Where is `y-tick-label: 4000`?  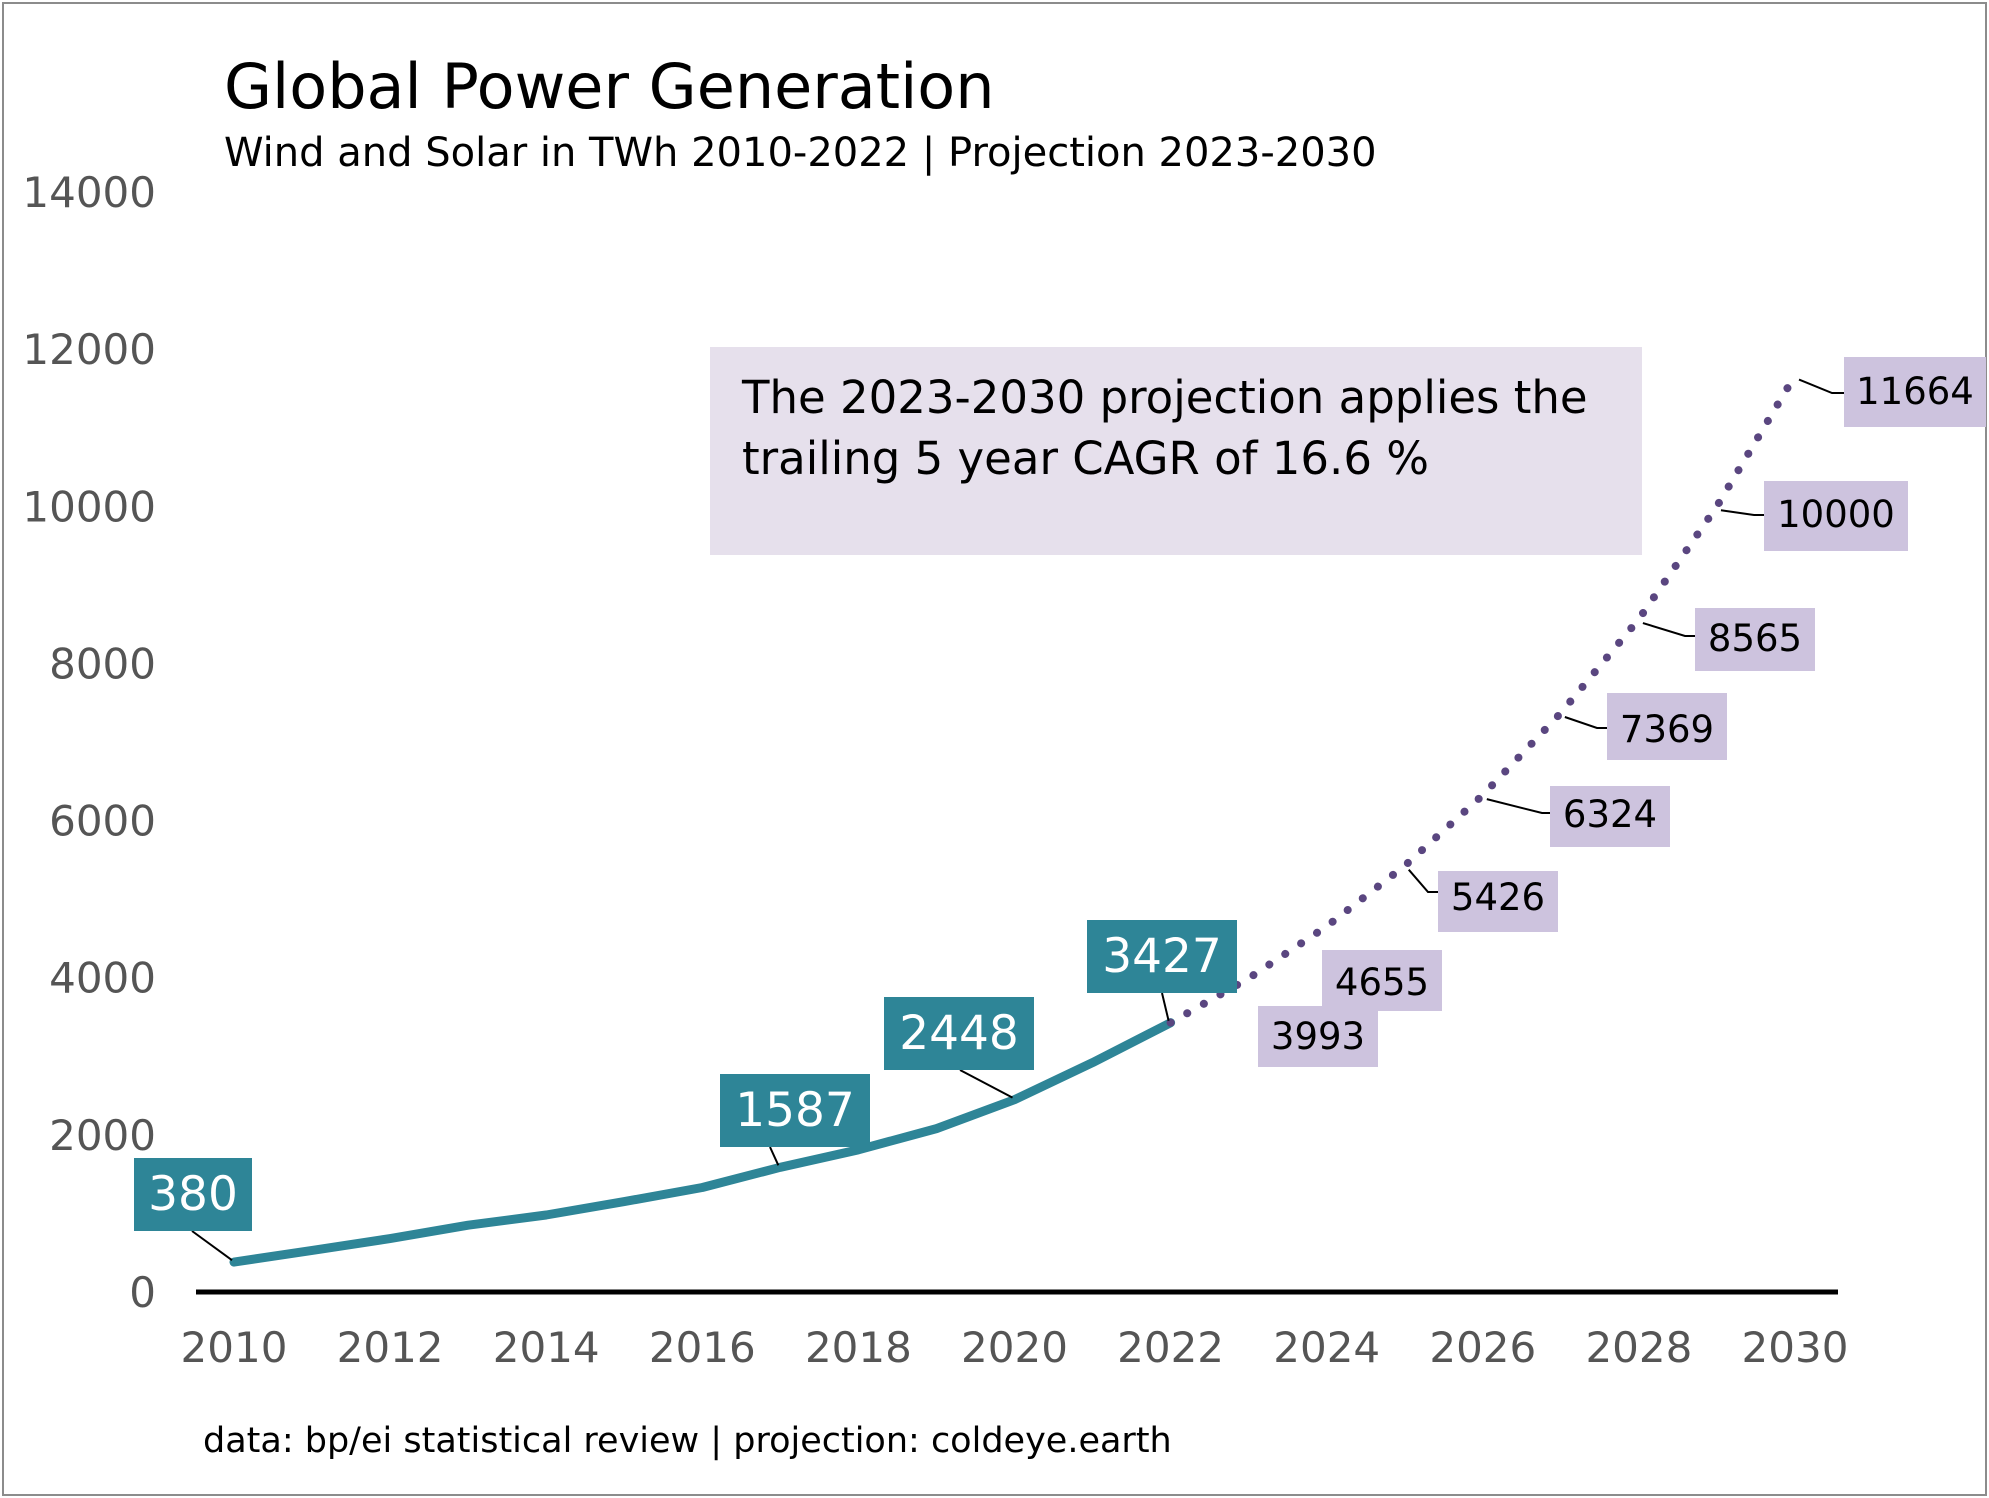 y-tick-label: 4000 is located at coordinates (102, 978).